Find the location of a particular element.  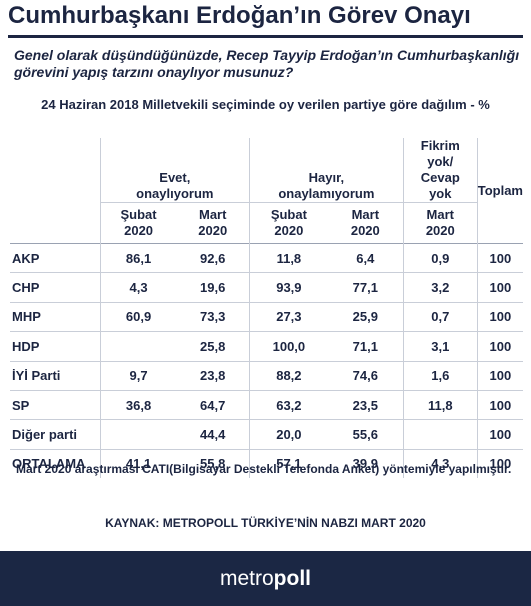

table-row: MHP 60,9 73,3 27,3 25,9 0,7 100 is located at coordinates (266, 316).